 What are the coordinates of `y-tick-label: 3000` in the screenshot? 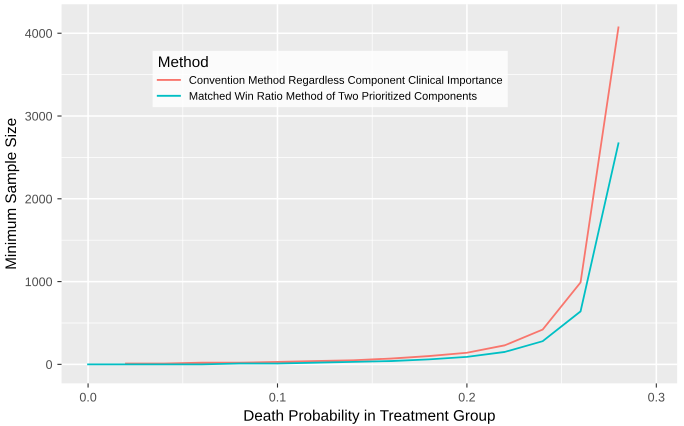 It's located at (38, 116).